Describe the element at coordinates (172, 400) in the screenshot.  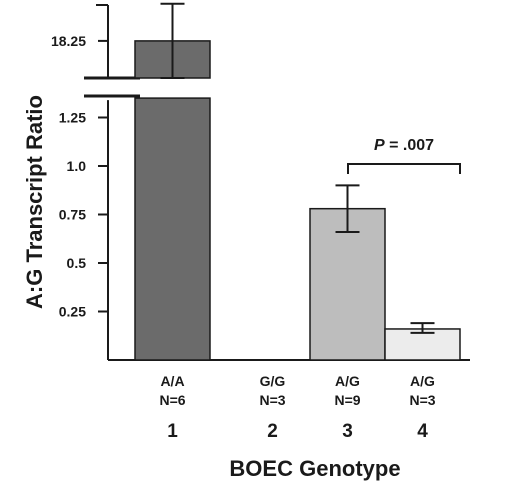
I see `category-n-label: N=6` at that location.